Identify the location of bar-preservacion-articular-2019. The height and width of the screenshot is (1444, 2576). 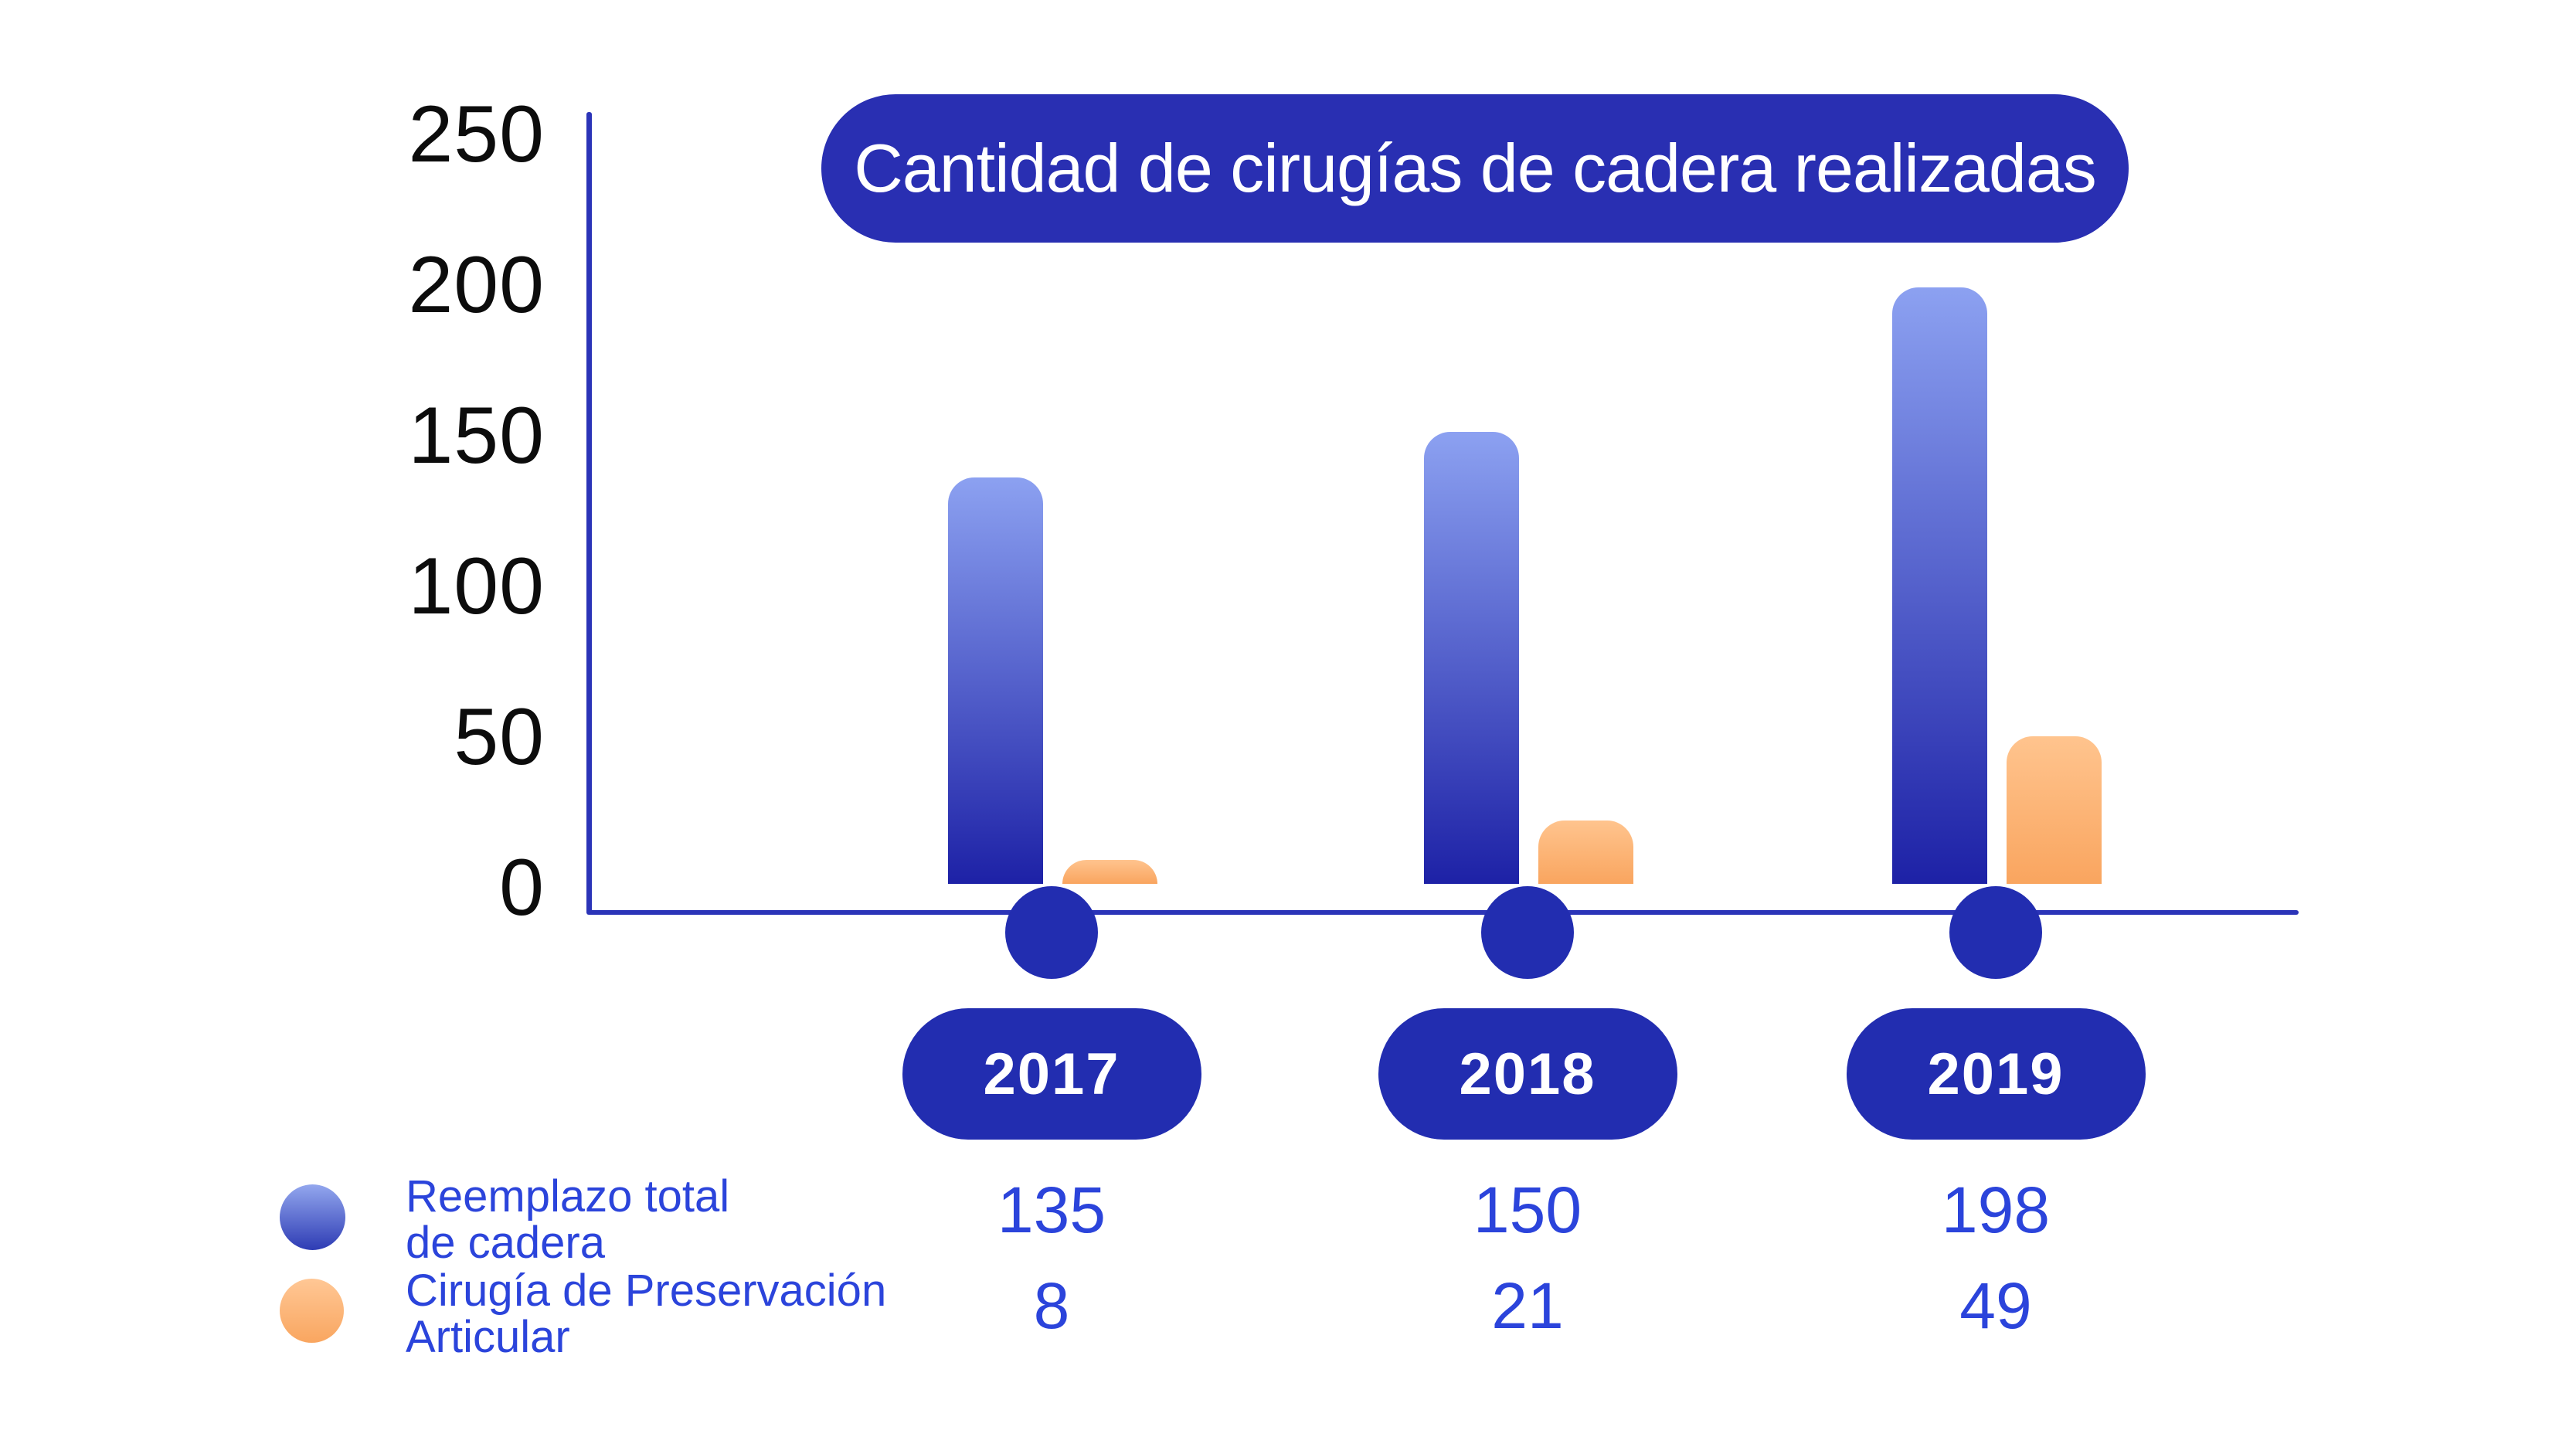
(2054, 810).